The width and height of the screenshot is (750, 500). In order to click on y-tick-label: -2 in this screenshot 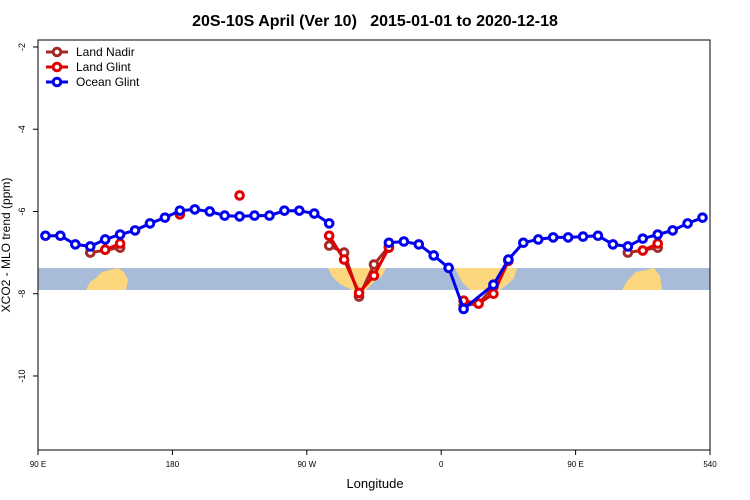, I will do `click(22, 47)`.